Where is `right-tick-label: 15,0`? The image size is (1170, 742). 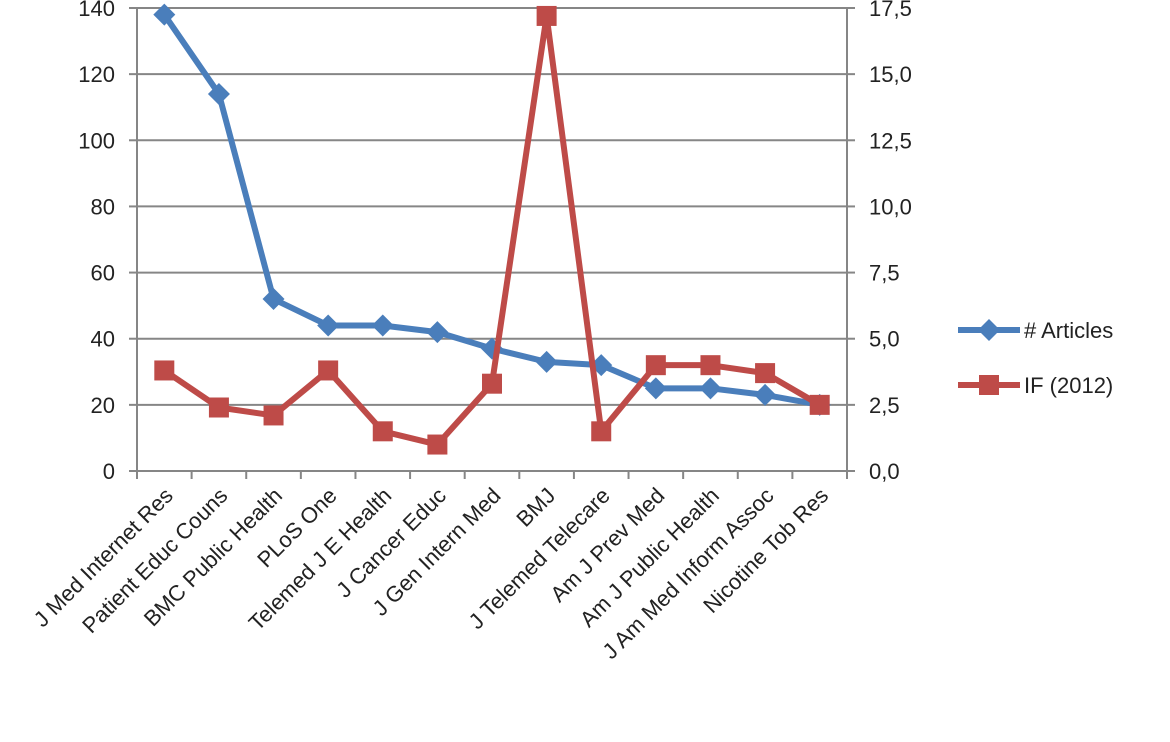 right-tick-label: 15,0 is located at coordinates (890, 74).